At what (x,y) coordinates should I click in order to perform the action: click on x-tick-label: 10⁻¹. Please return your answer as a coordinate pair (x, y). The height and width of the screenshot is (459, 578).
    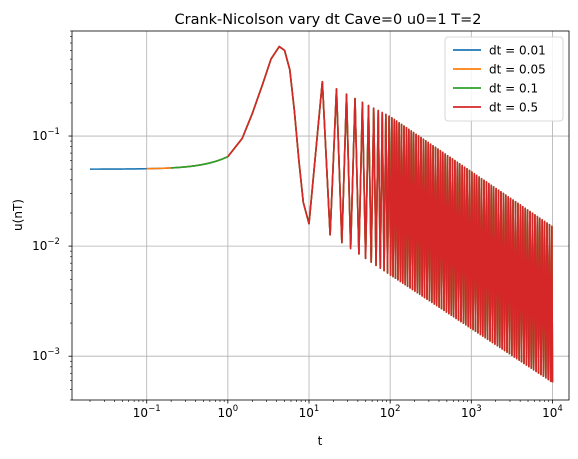
    Looking at the image, I should click on (147, 412).